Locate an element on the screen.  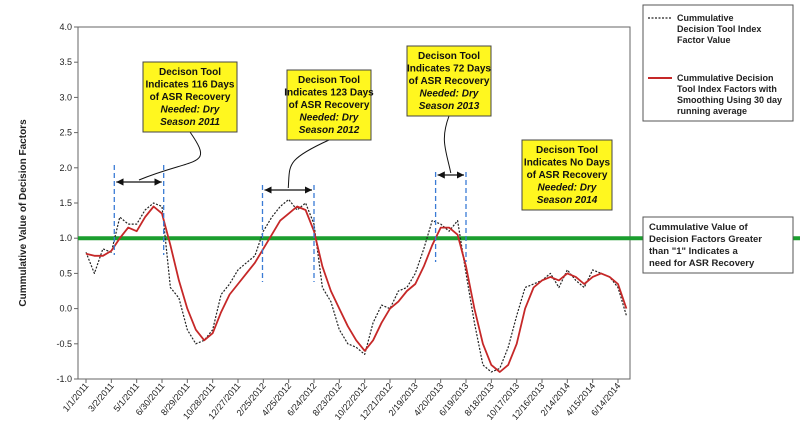
callout-text-line: Indicates 116 Days is located at coordinates (190, 85).